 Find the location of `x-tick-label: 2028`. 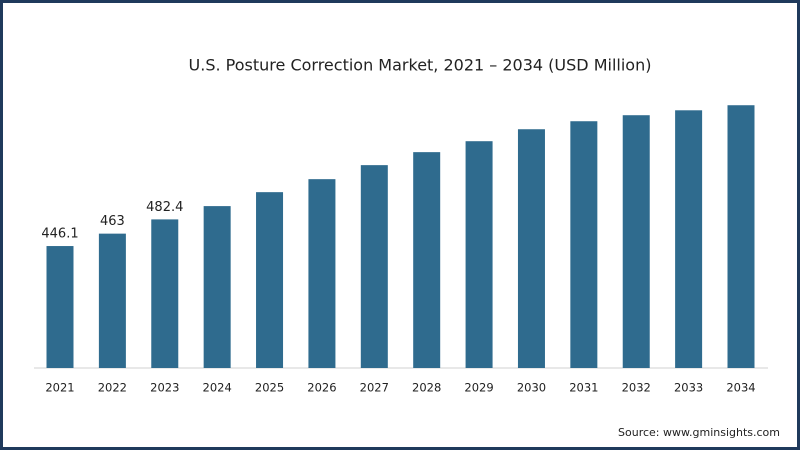

x-tick-label: 2028 is located at coordinates (426, 388).